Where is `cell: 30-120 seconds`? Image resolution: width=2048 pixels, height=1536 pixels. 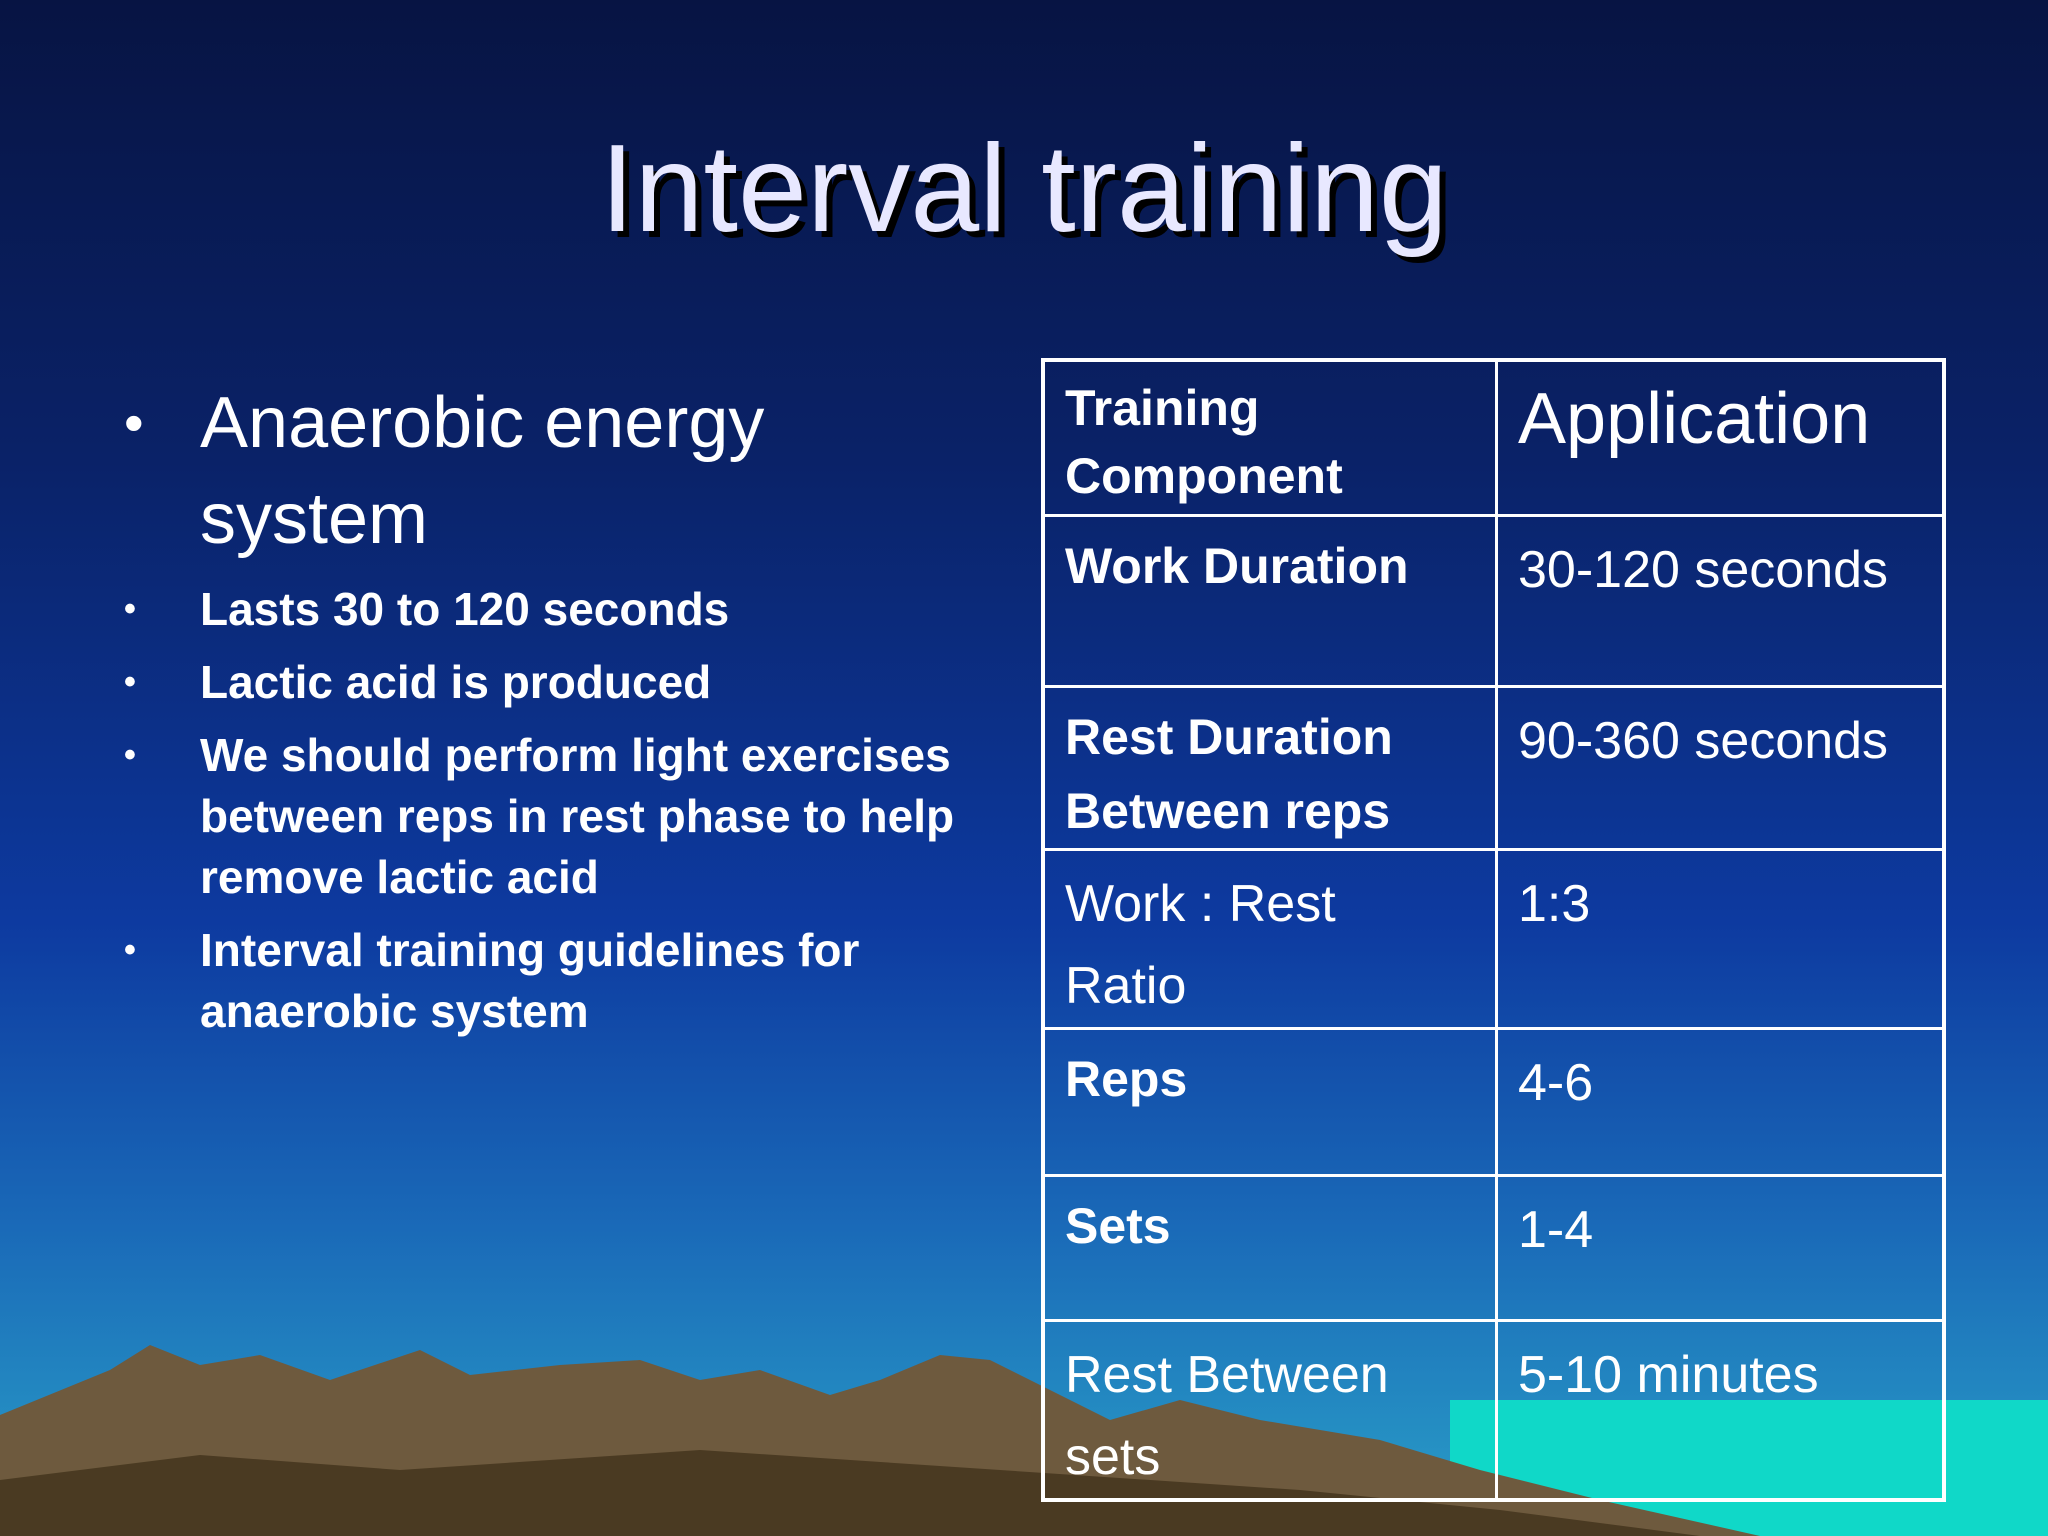
cell: 30-120 seconds is located at coordinates (1720, 600).